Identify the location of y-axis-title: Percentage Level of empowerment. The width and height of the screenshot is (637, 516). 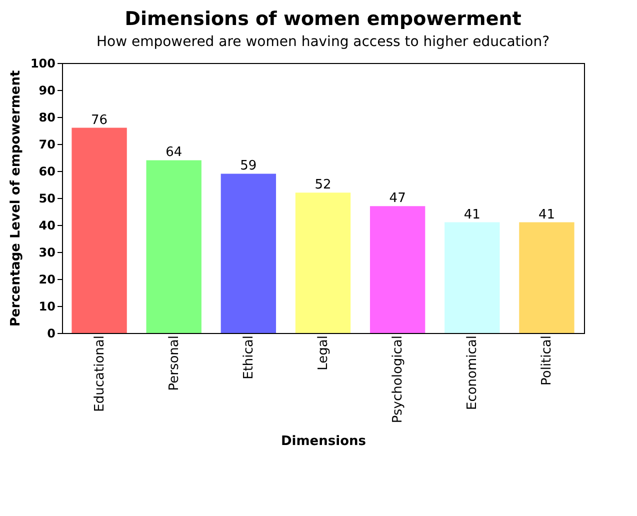
(16, 198).